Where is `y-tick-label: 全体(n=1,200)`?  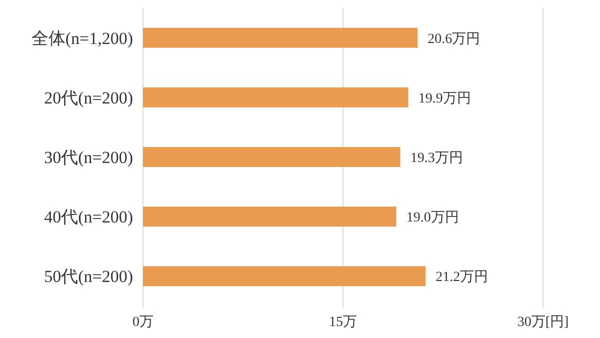
y-tick-label: 全体(n=1,200) is located at coordinates (82, 38).